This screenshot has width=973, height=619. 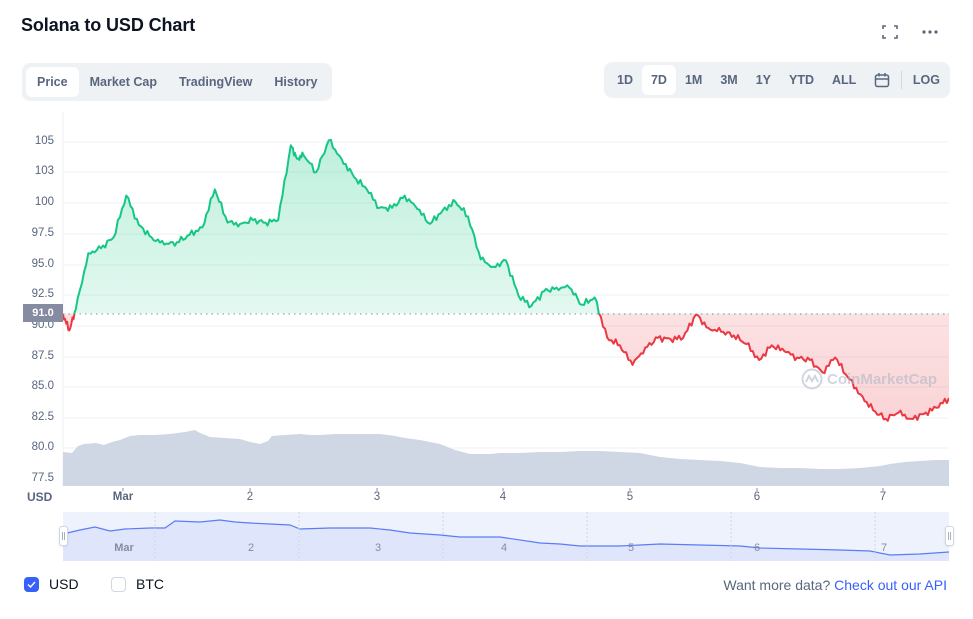 I want to click on navigator-tick: Mar, so click(x=124, y=548).